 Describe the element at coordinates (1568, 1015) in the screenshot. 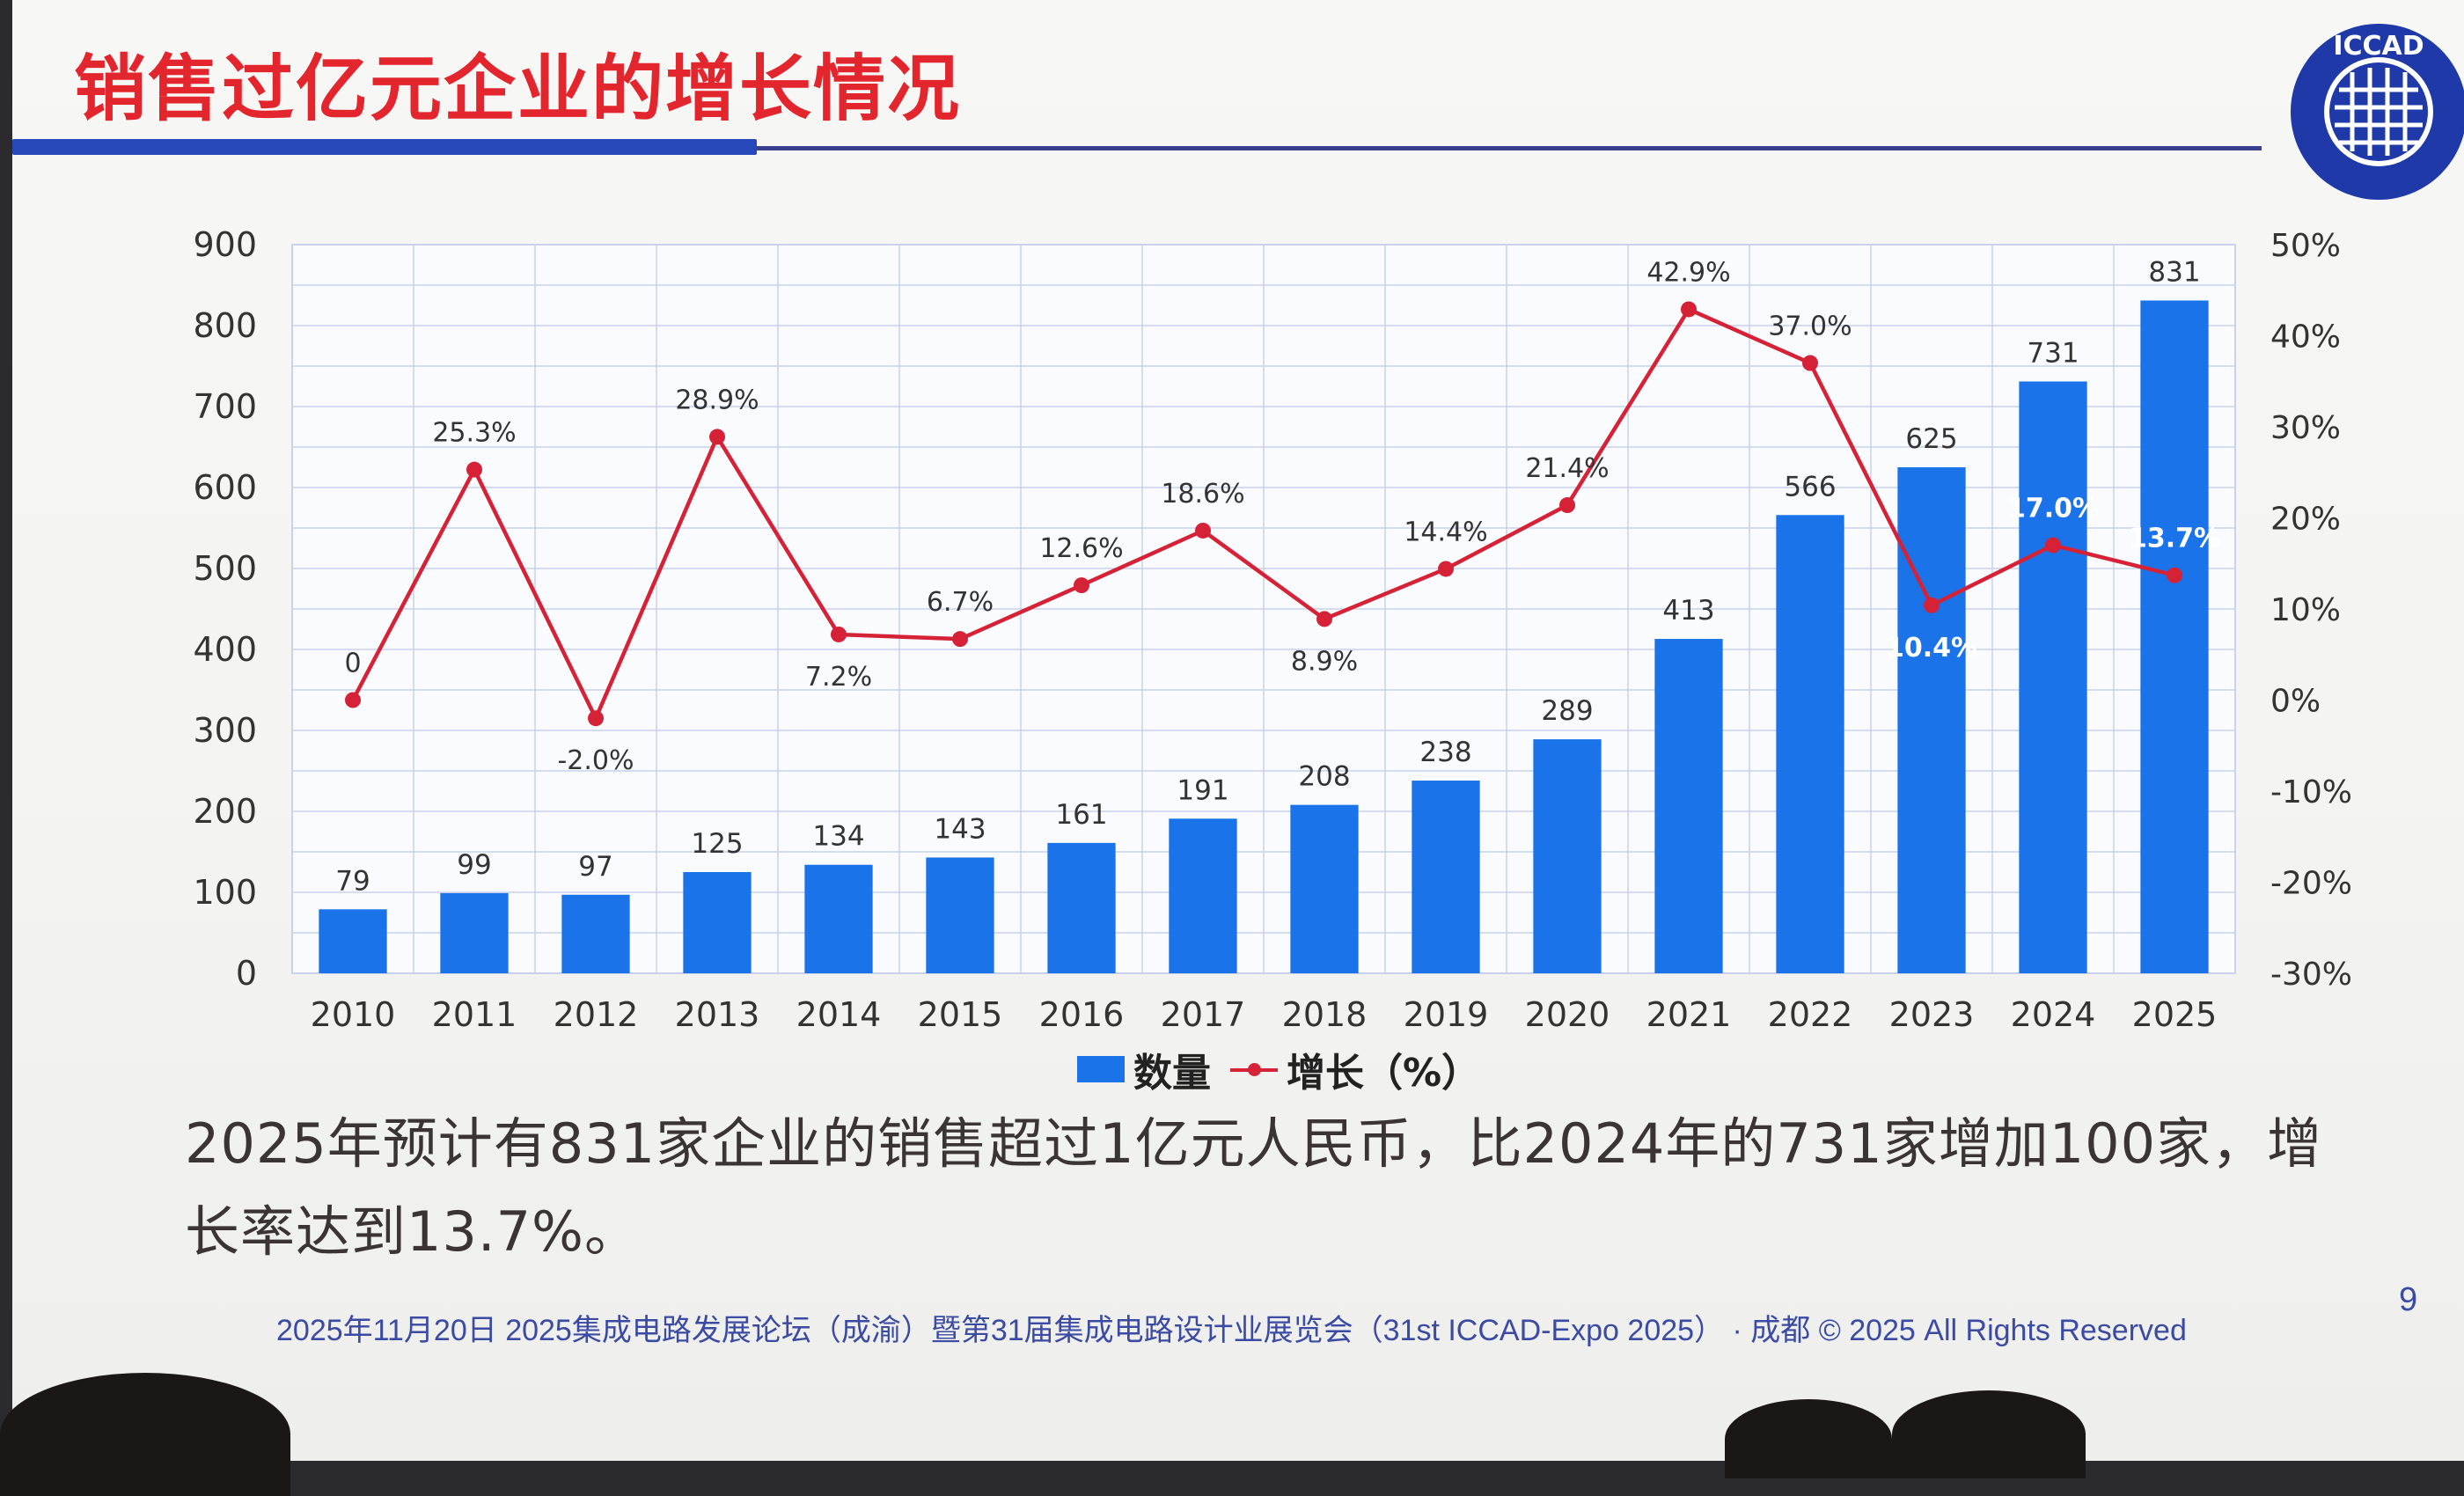

I see `x-tick-label: 2020` at that location.